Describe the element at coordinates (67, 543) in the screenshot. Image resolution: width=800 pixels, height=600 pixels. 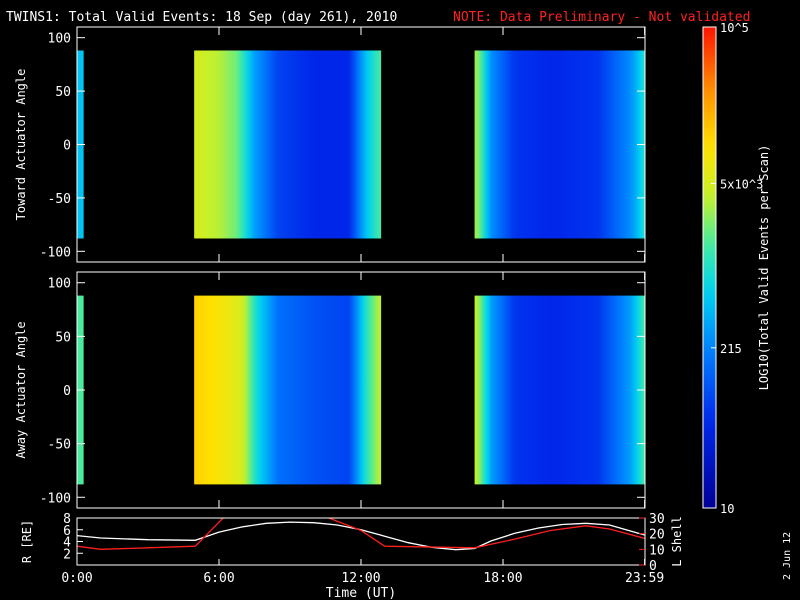
I see `y-tick-label: 4` at that location.